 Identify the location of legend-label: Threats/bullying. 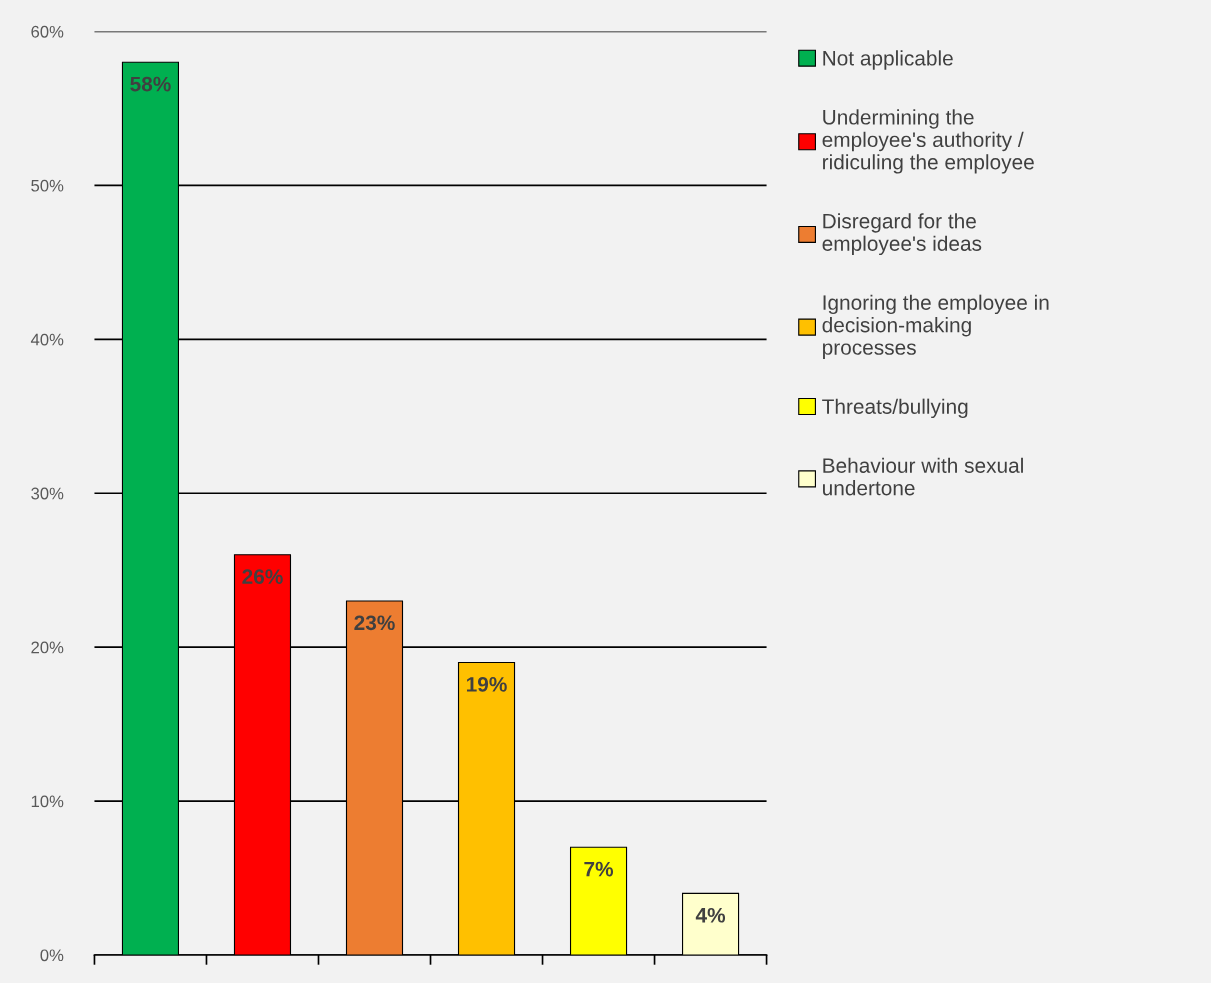
(895, 408).